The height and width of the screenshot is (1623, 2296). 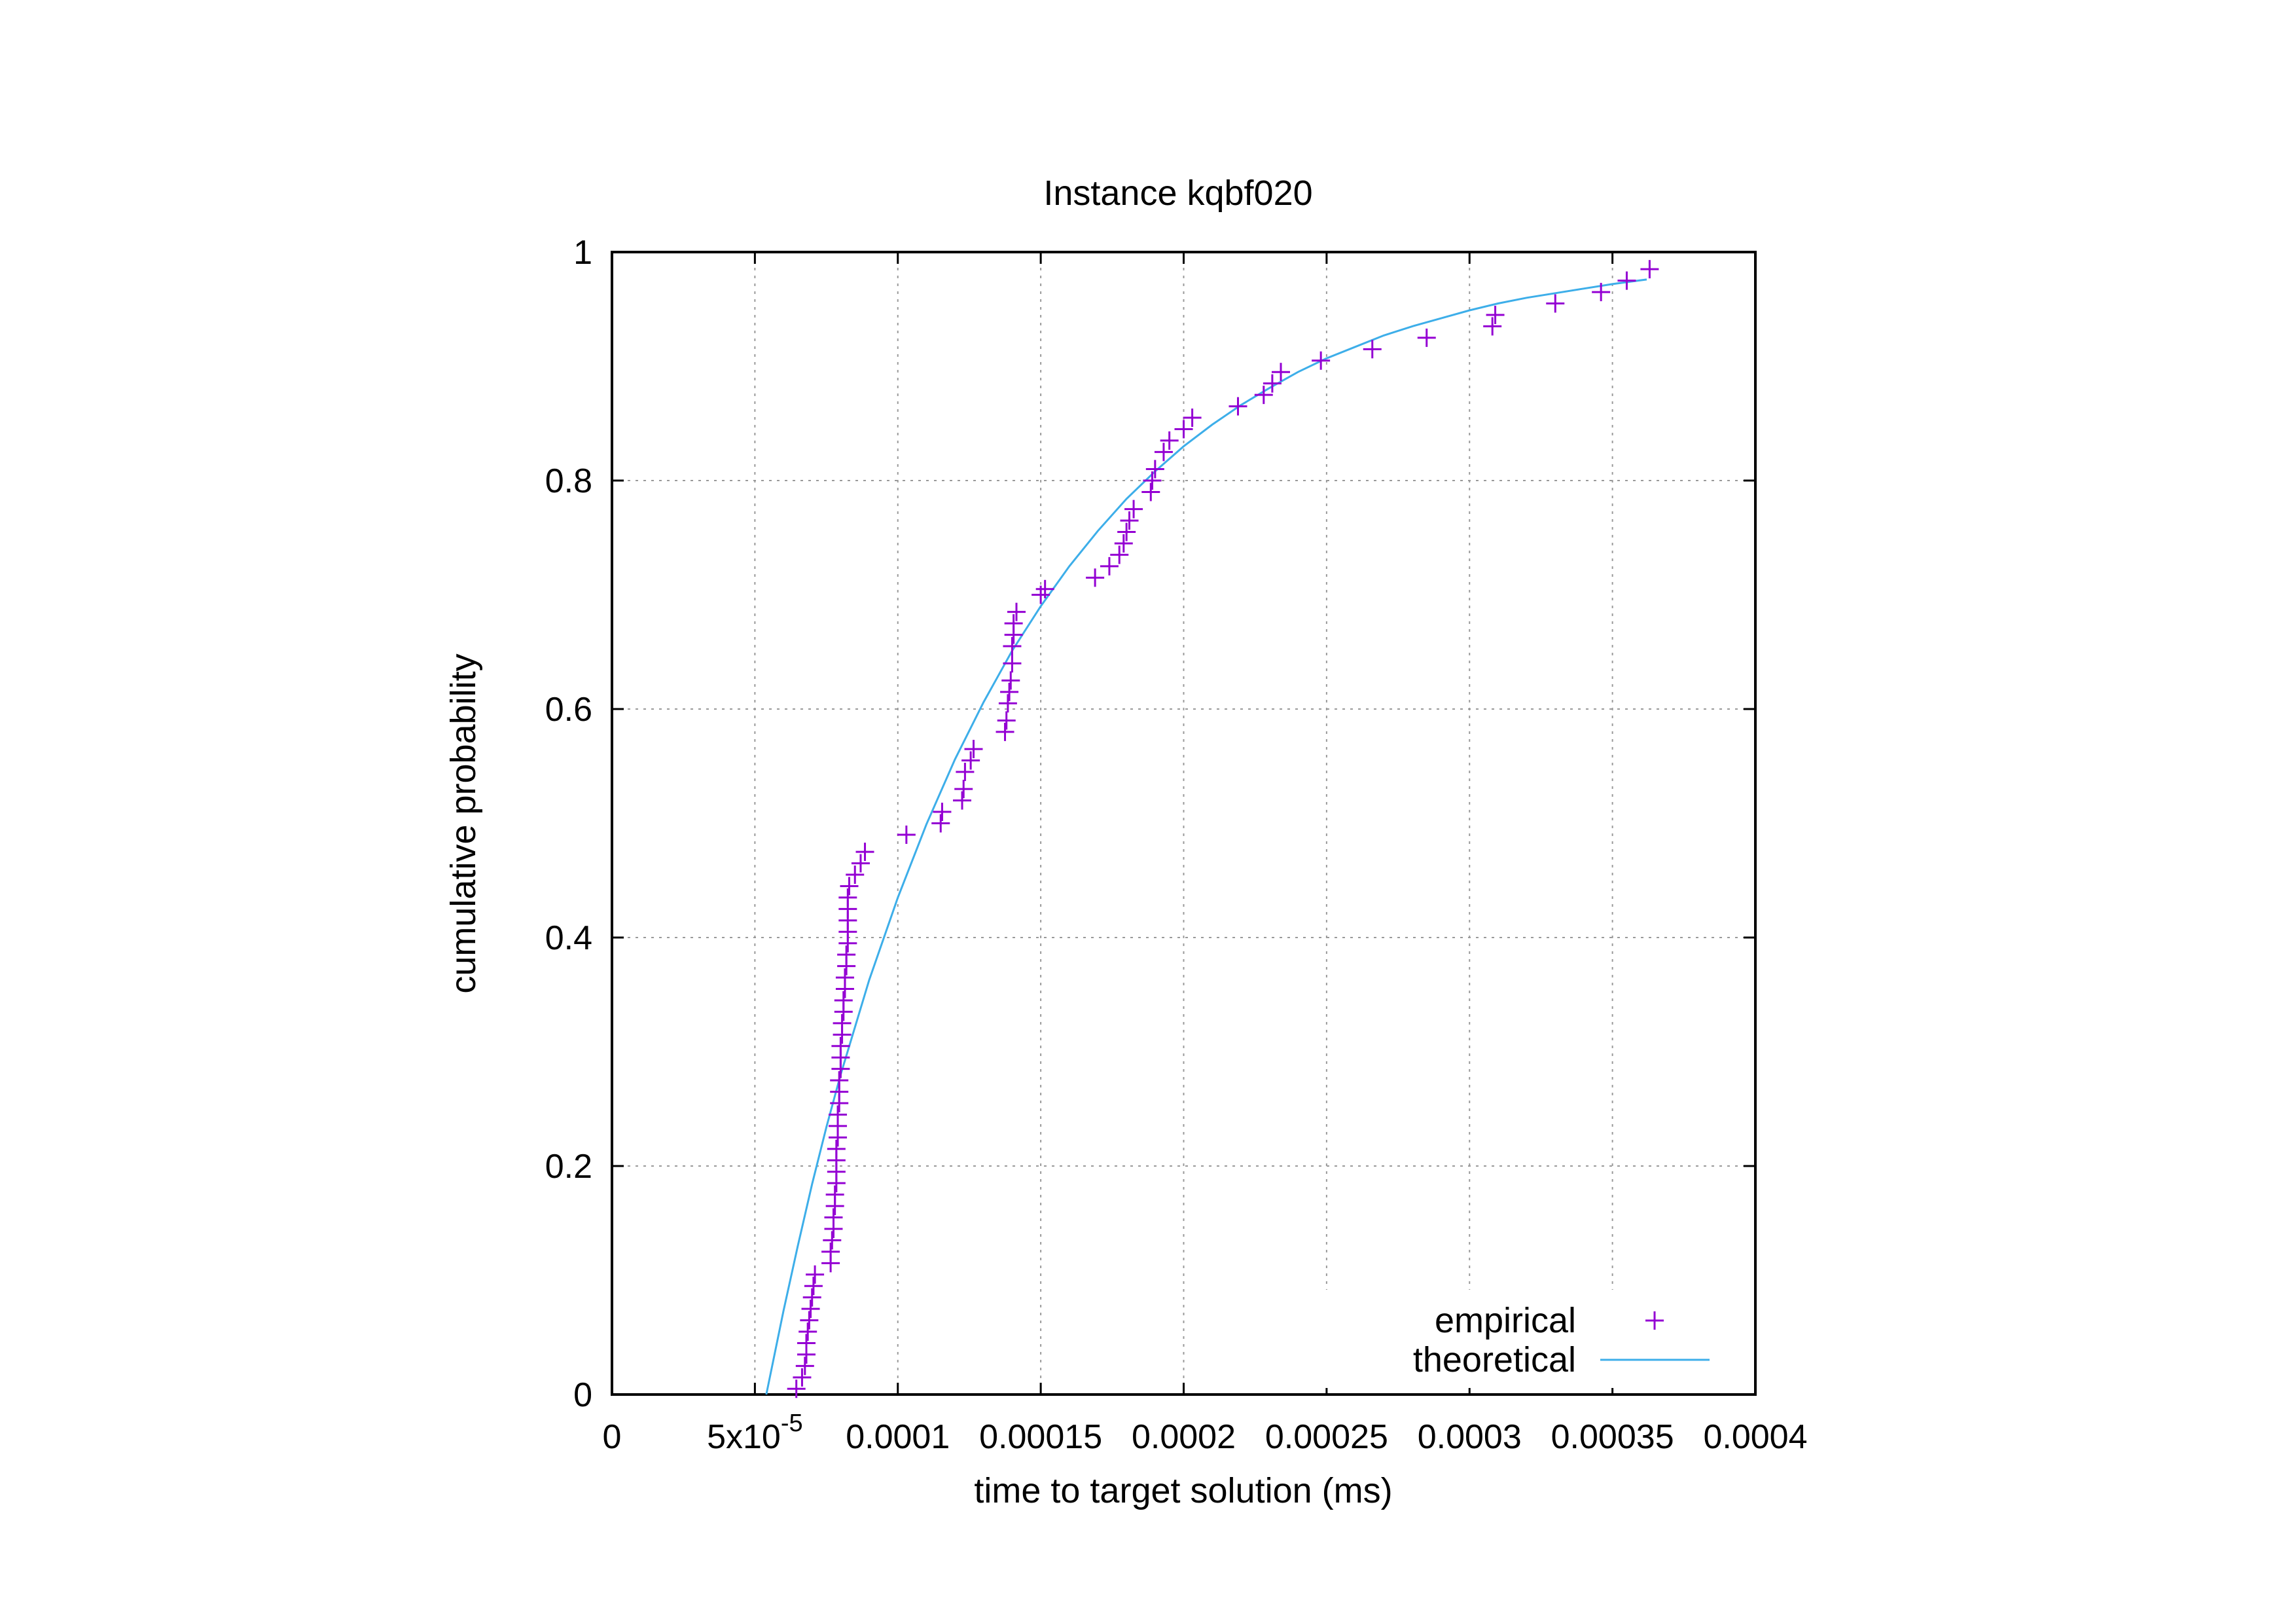 What do you see at coordinates (1177, 193) in the screenshot?
I see `chart-title: Instance kqbf020` at bounding box center [1177, 193].